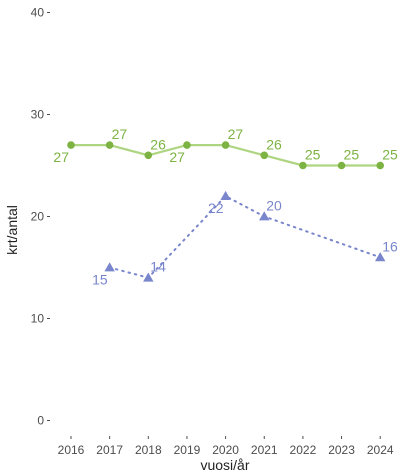 The width and height of the screenshot is (399, 474). What do you see at coordinates (224, 465) in the screenshot?
I see `x-axis-title: vuosi/år` at bounding box center [224, 465].